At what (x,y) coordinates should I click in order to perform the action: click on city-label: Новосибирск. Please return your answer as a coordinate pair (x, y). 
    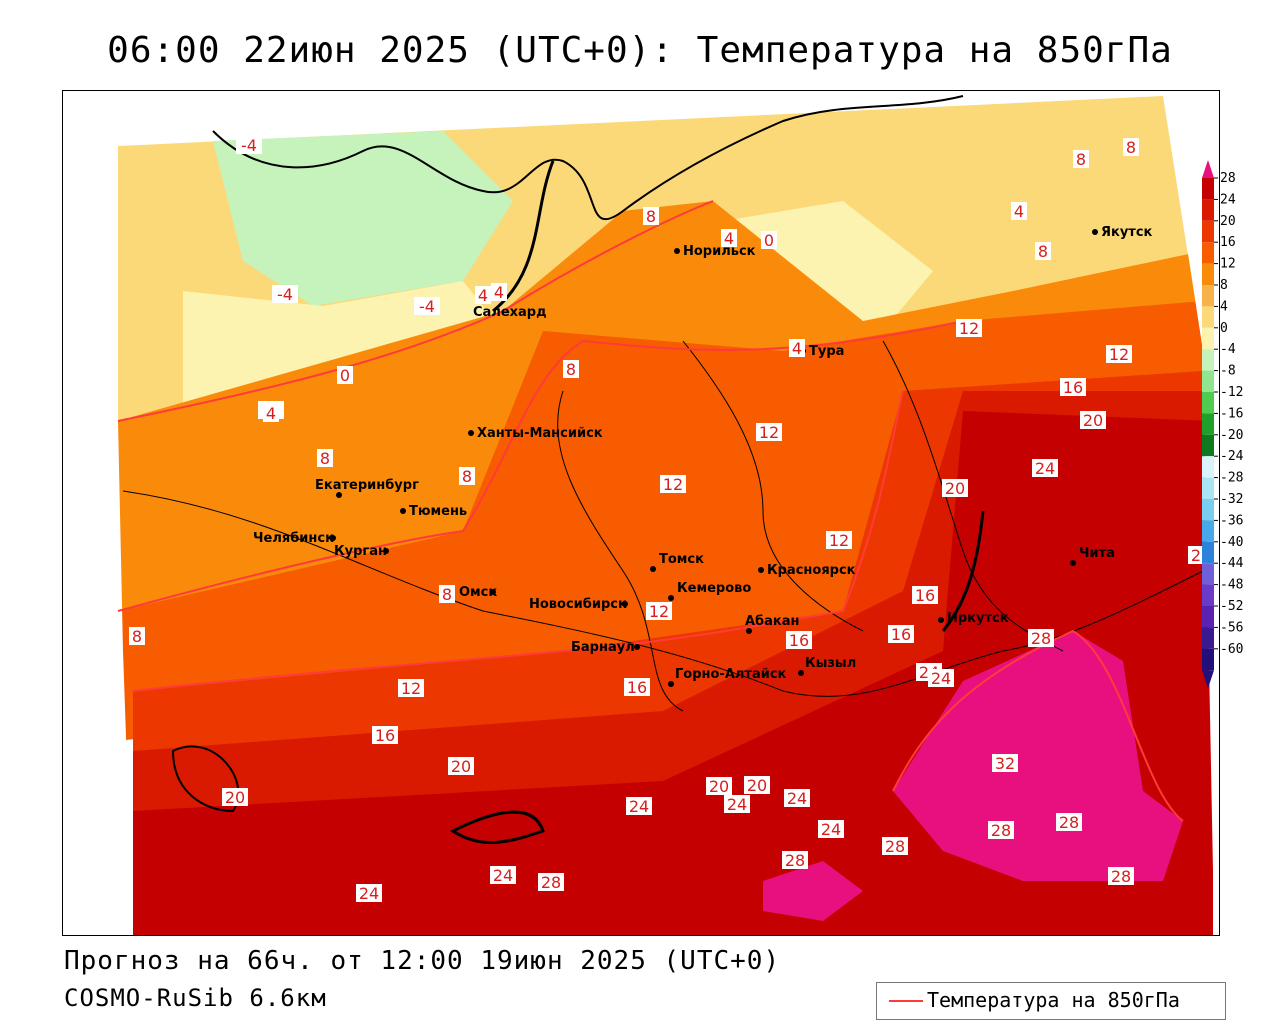
    Looking at the image, I should click on (578, 604).